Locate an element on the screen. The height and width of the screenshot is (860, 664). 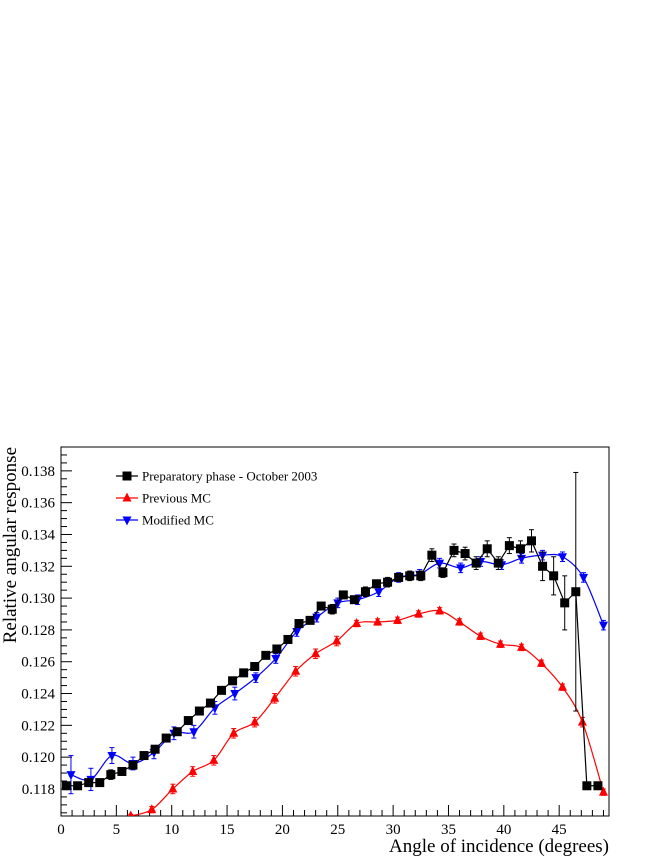
y-tick-label: 0.134 is located at coordinates (38, 535).